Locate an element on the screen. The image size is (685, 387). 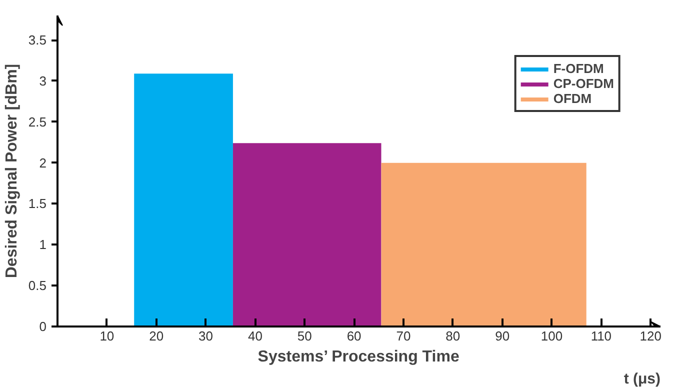
x-tick-label: 100 is located at coordinates (551, 336).